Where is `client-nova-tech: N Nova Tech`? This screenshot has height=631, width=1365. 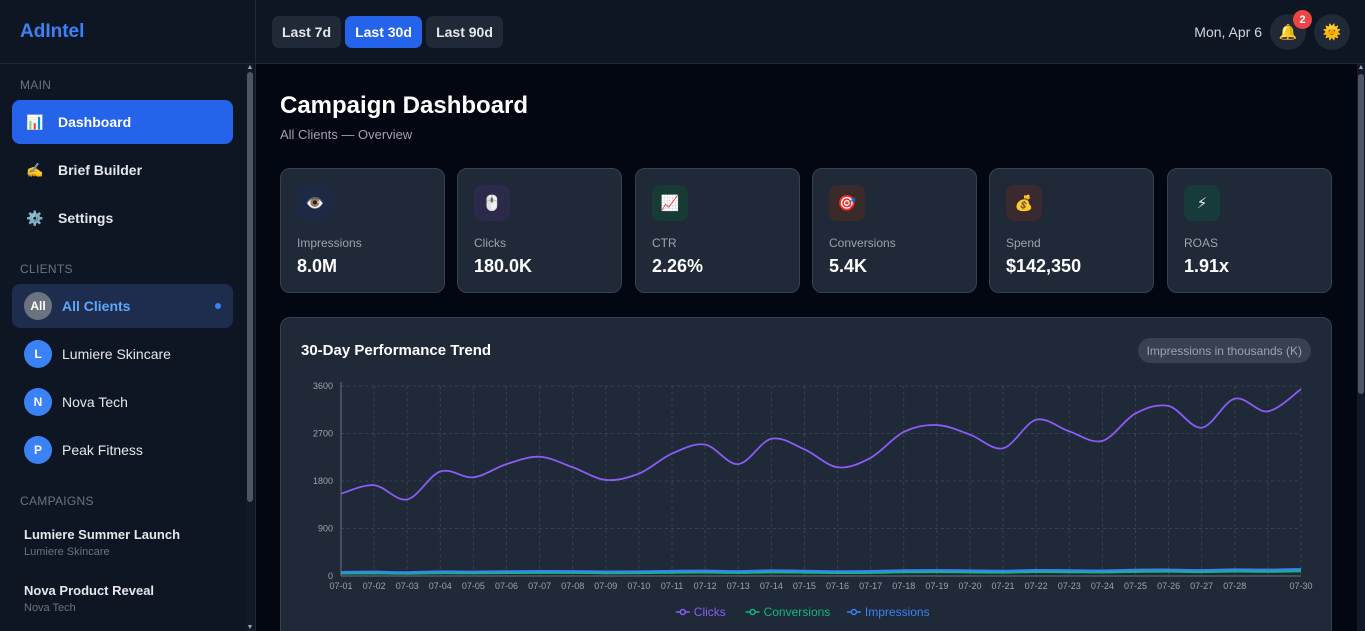 client-nova-tech: N Nova Tech is located at coordinates (122, 402).